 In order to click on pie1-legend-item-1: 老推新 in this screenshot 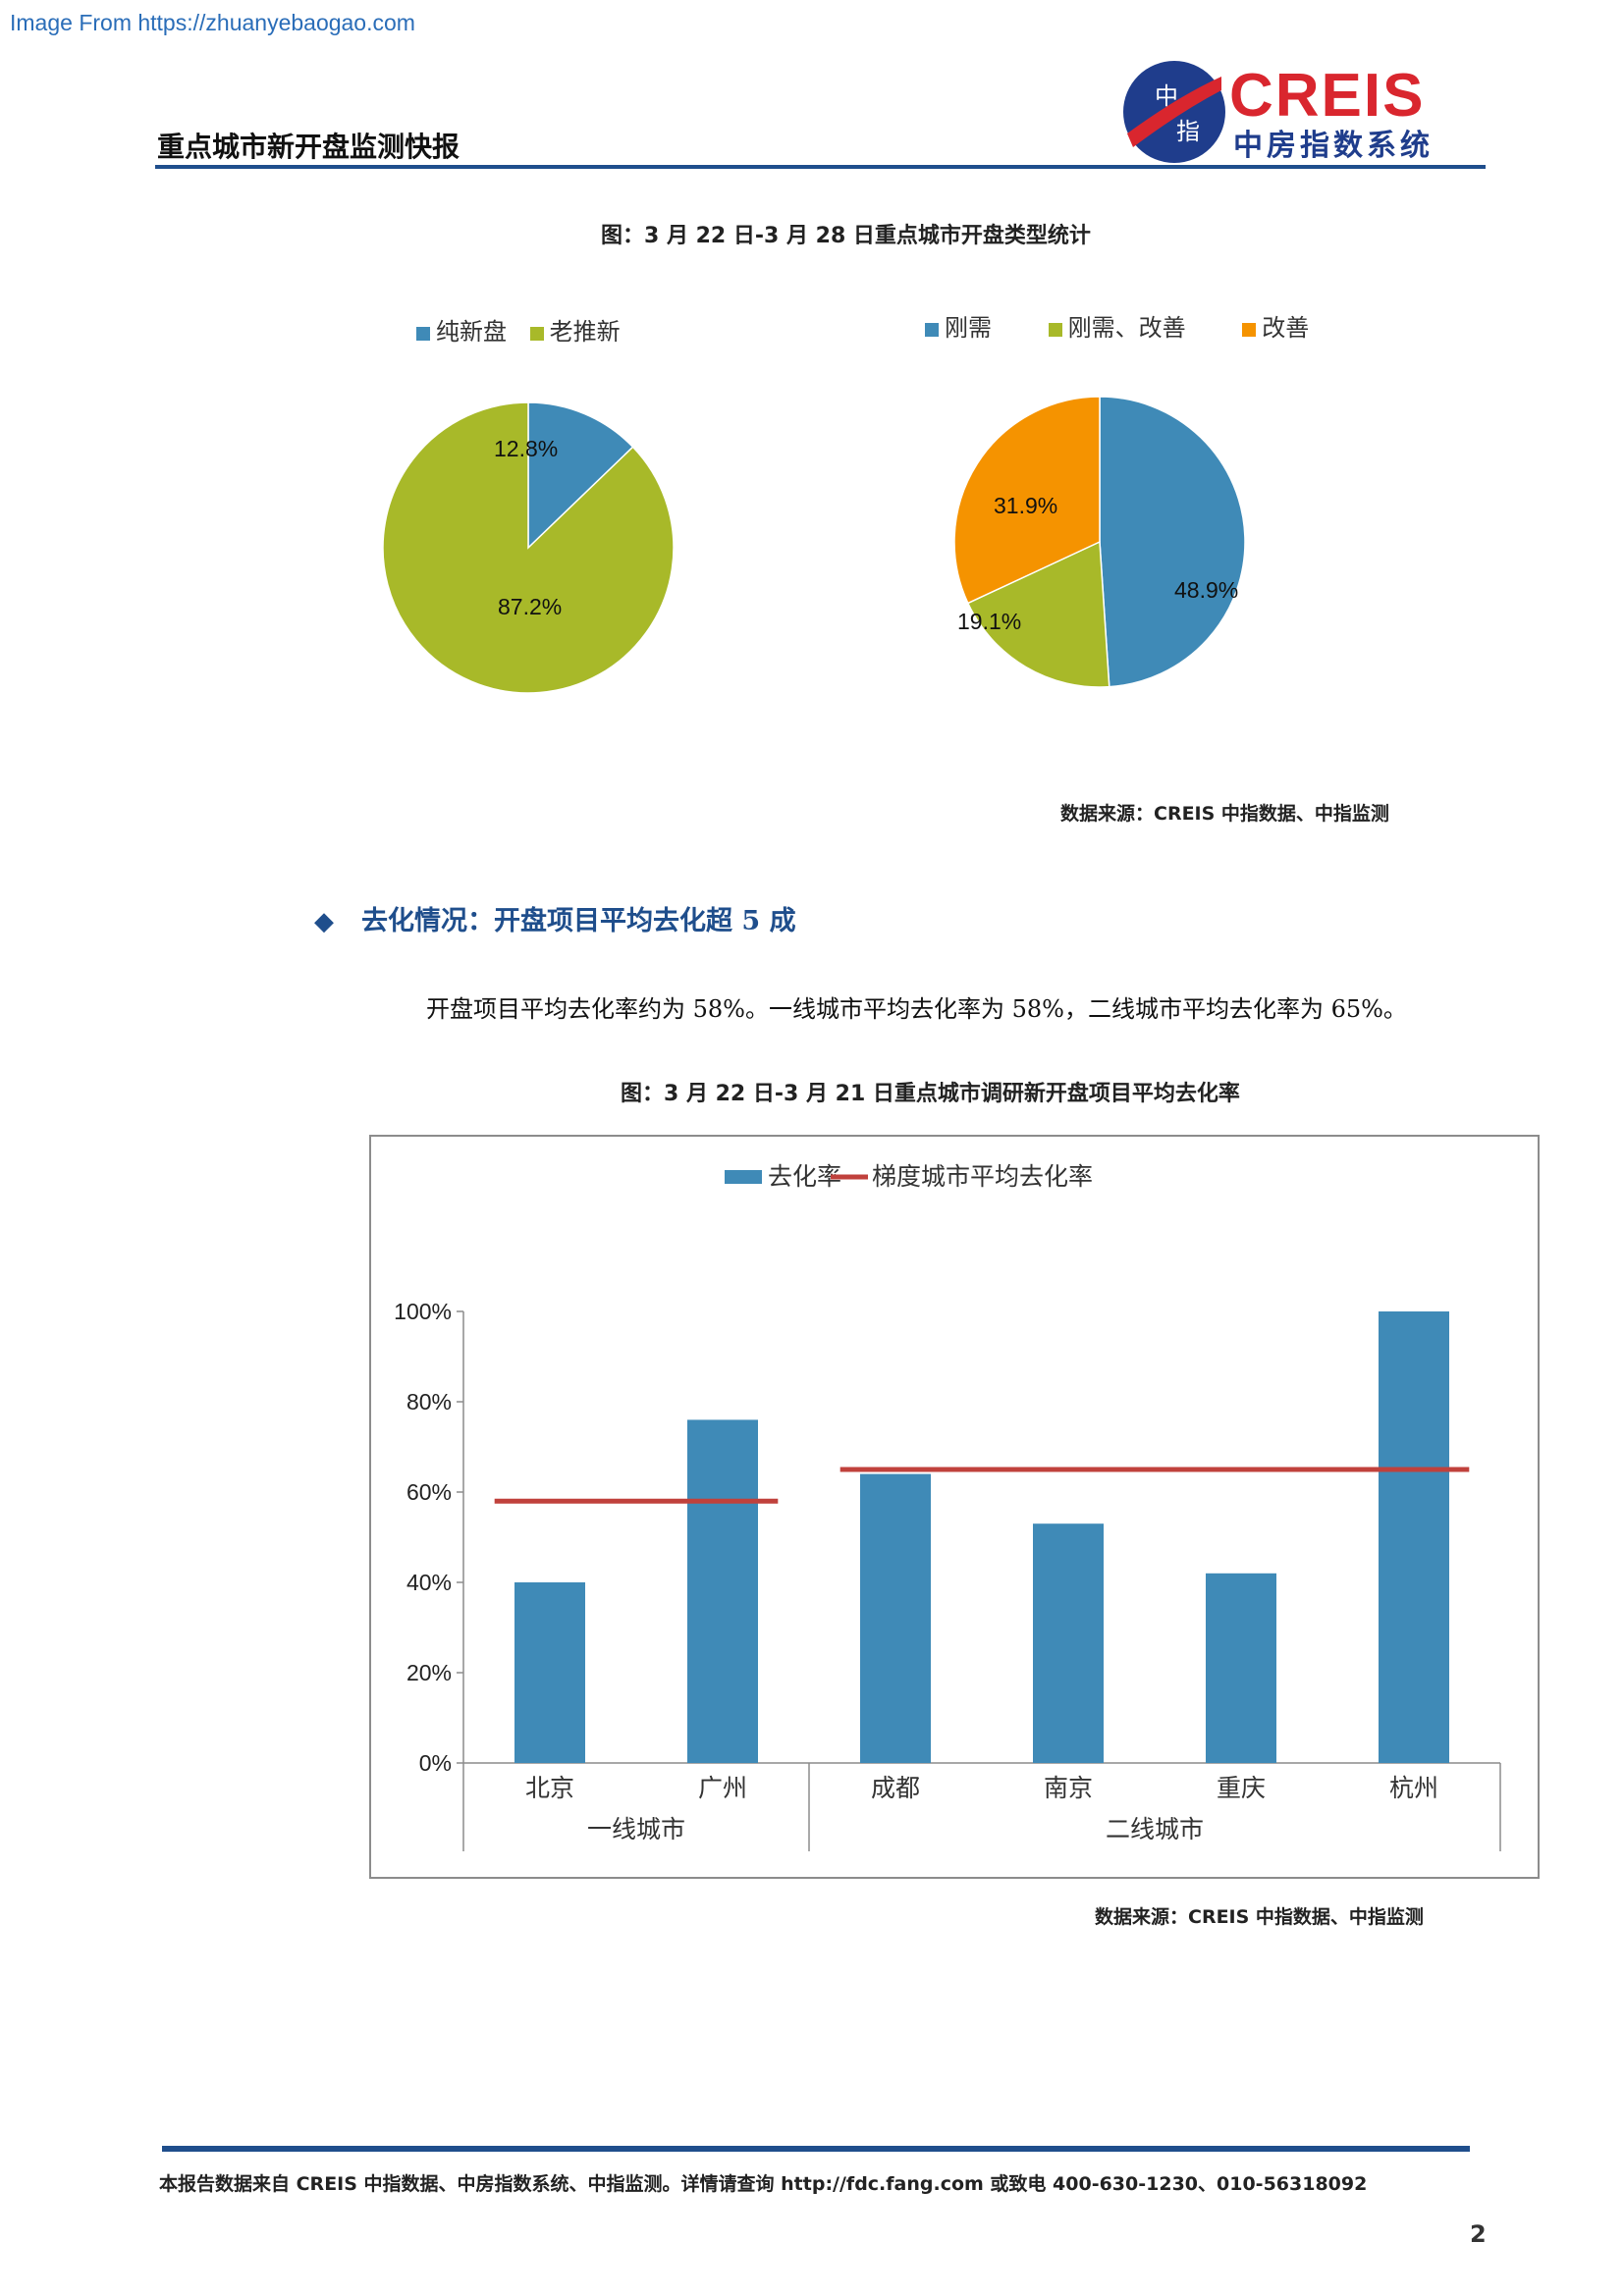, I will do `click(575, 332)`.